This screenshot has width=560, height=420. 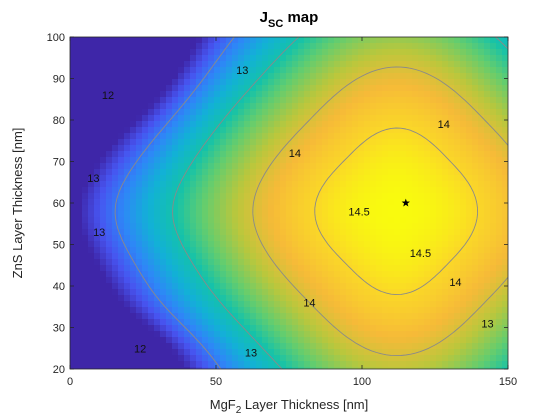 I want to click on y-tick-label: 40, so click(x=59, y=287).